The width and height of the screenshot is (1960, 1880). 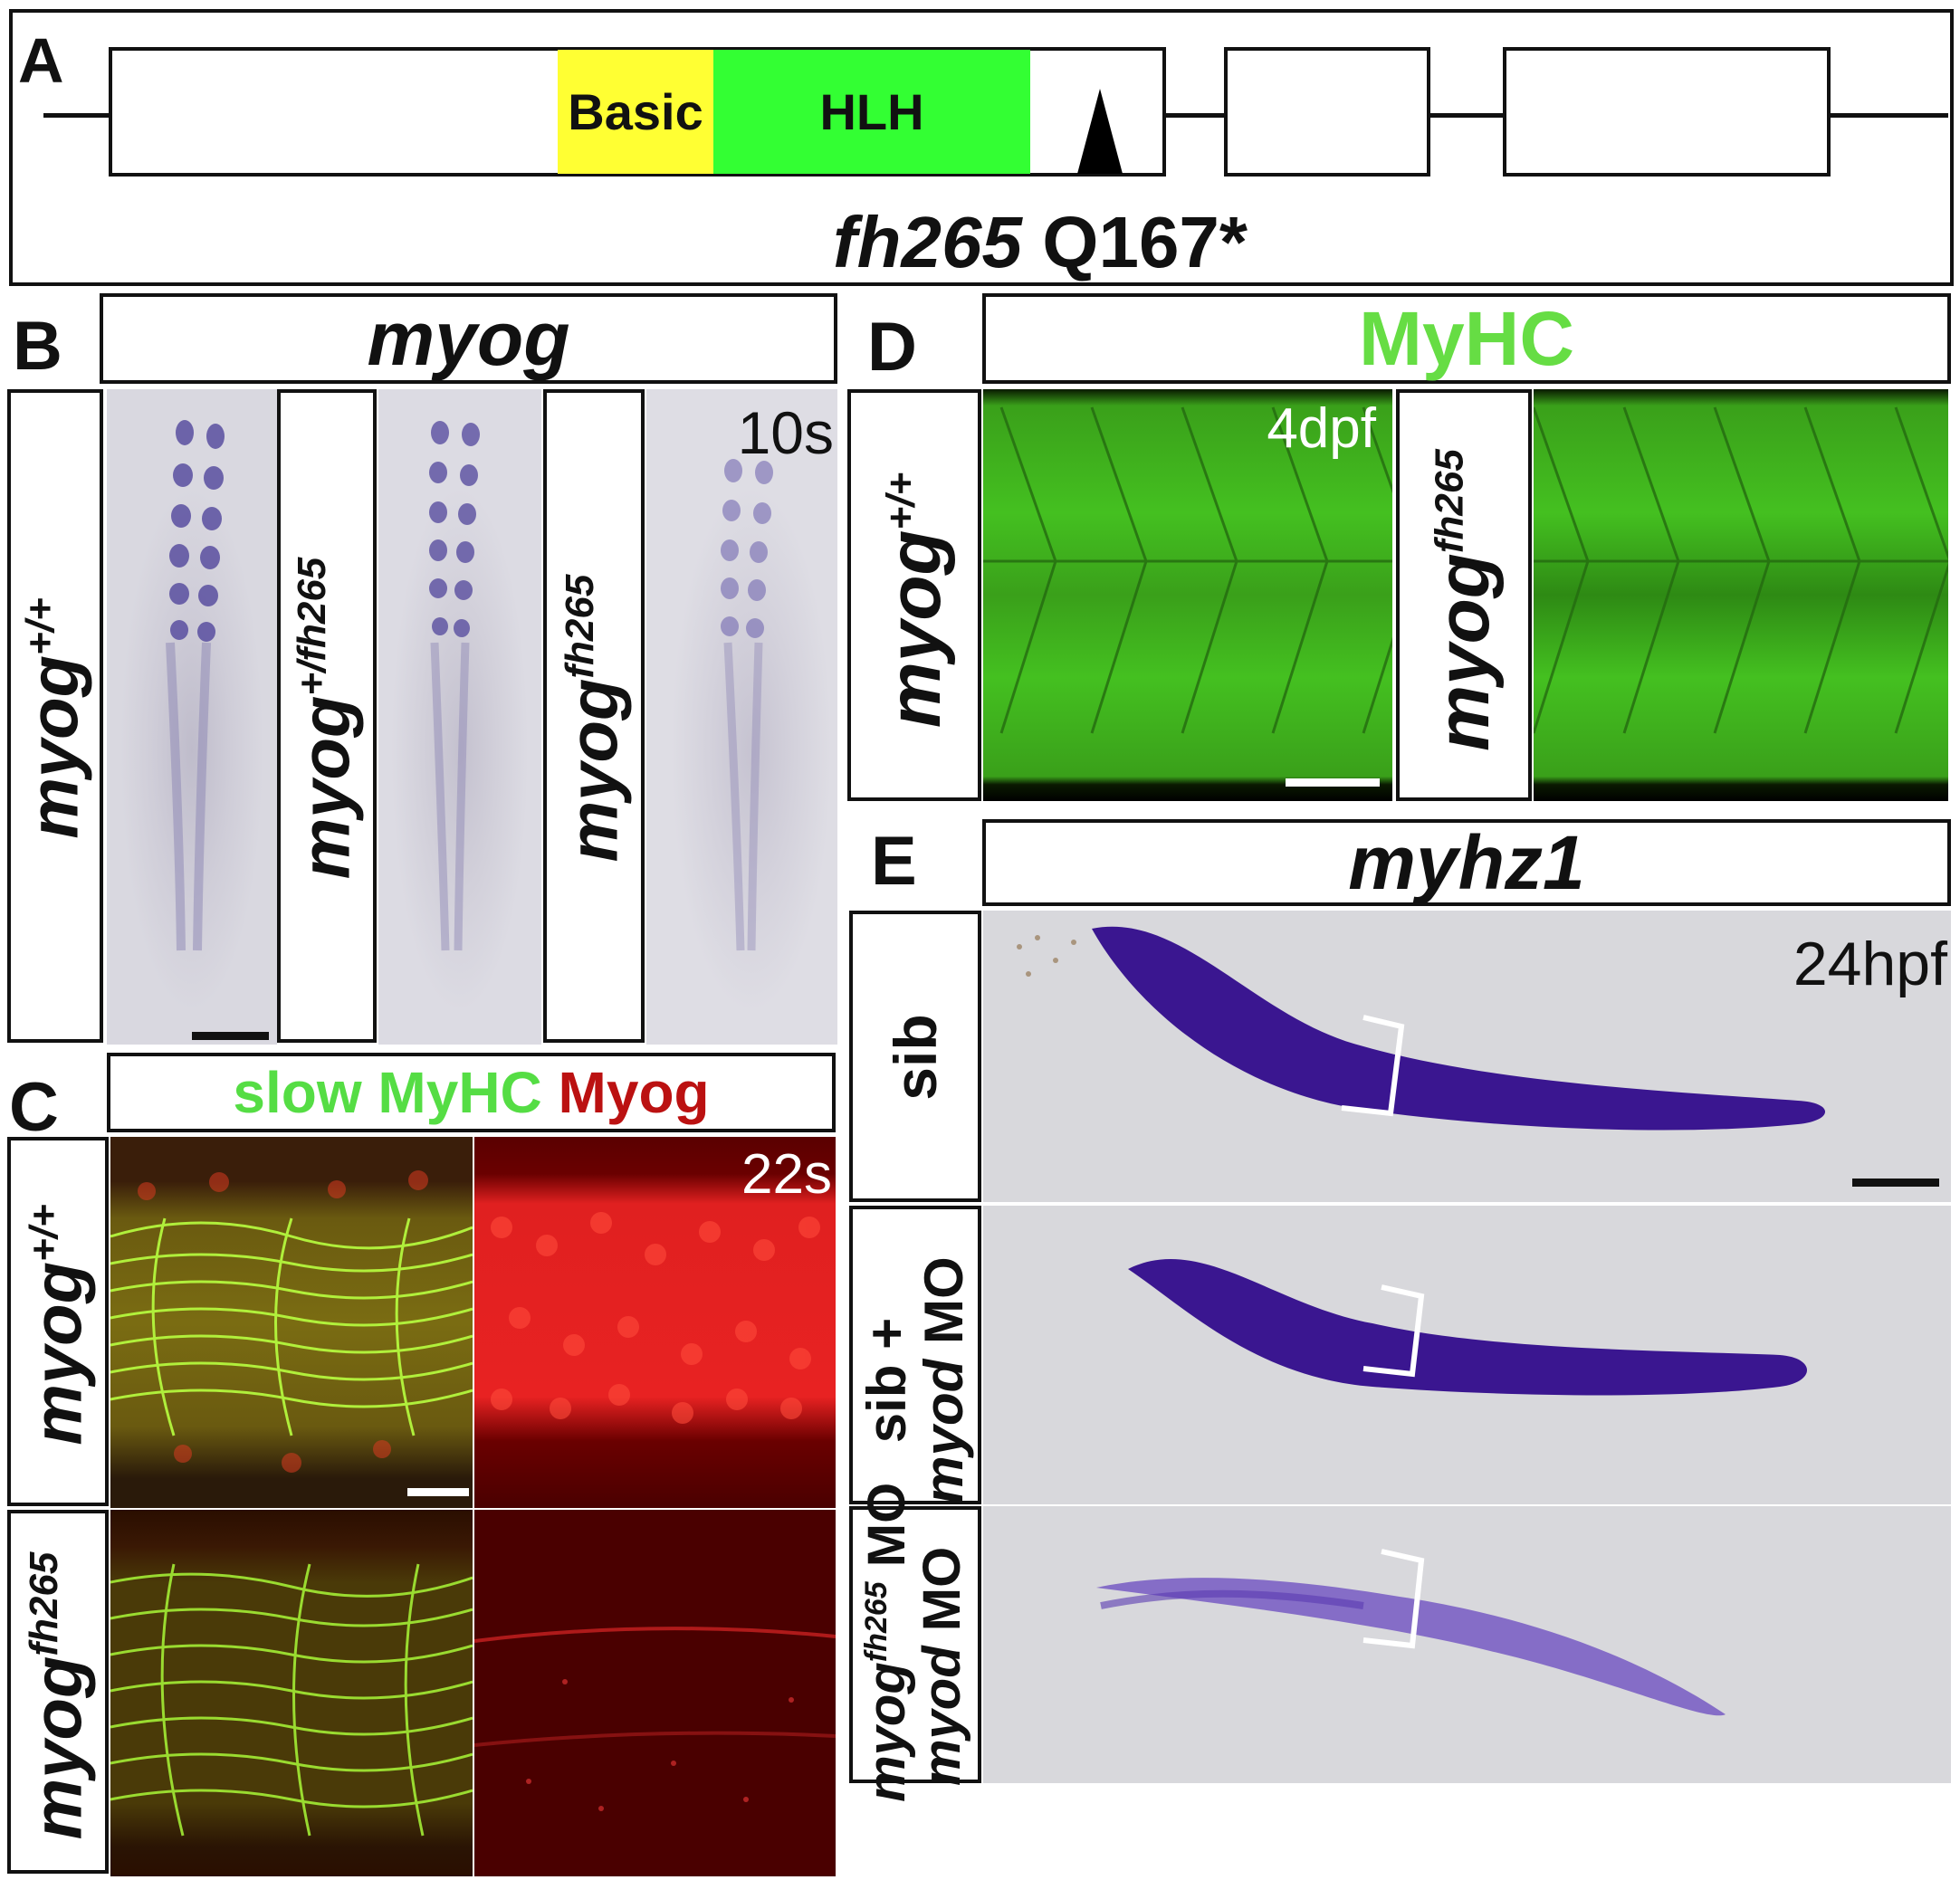 What do you see at coordinates (785, 433) in the screenshot?
I see `stage-label: 10s` at bounding box center [785, 433].